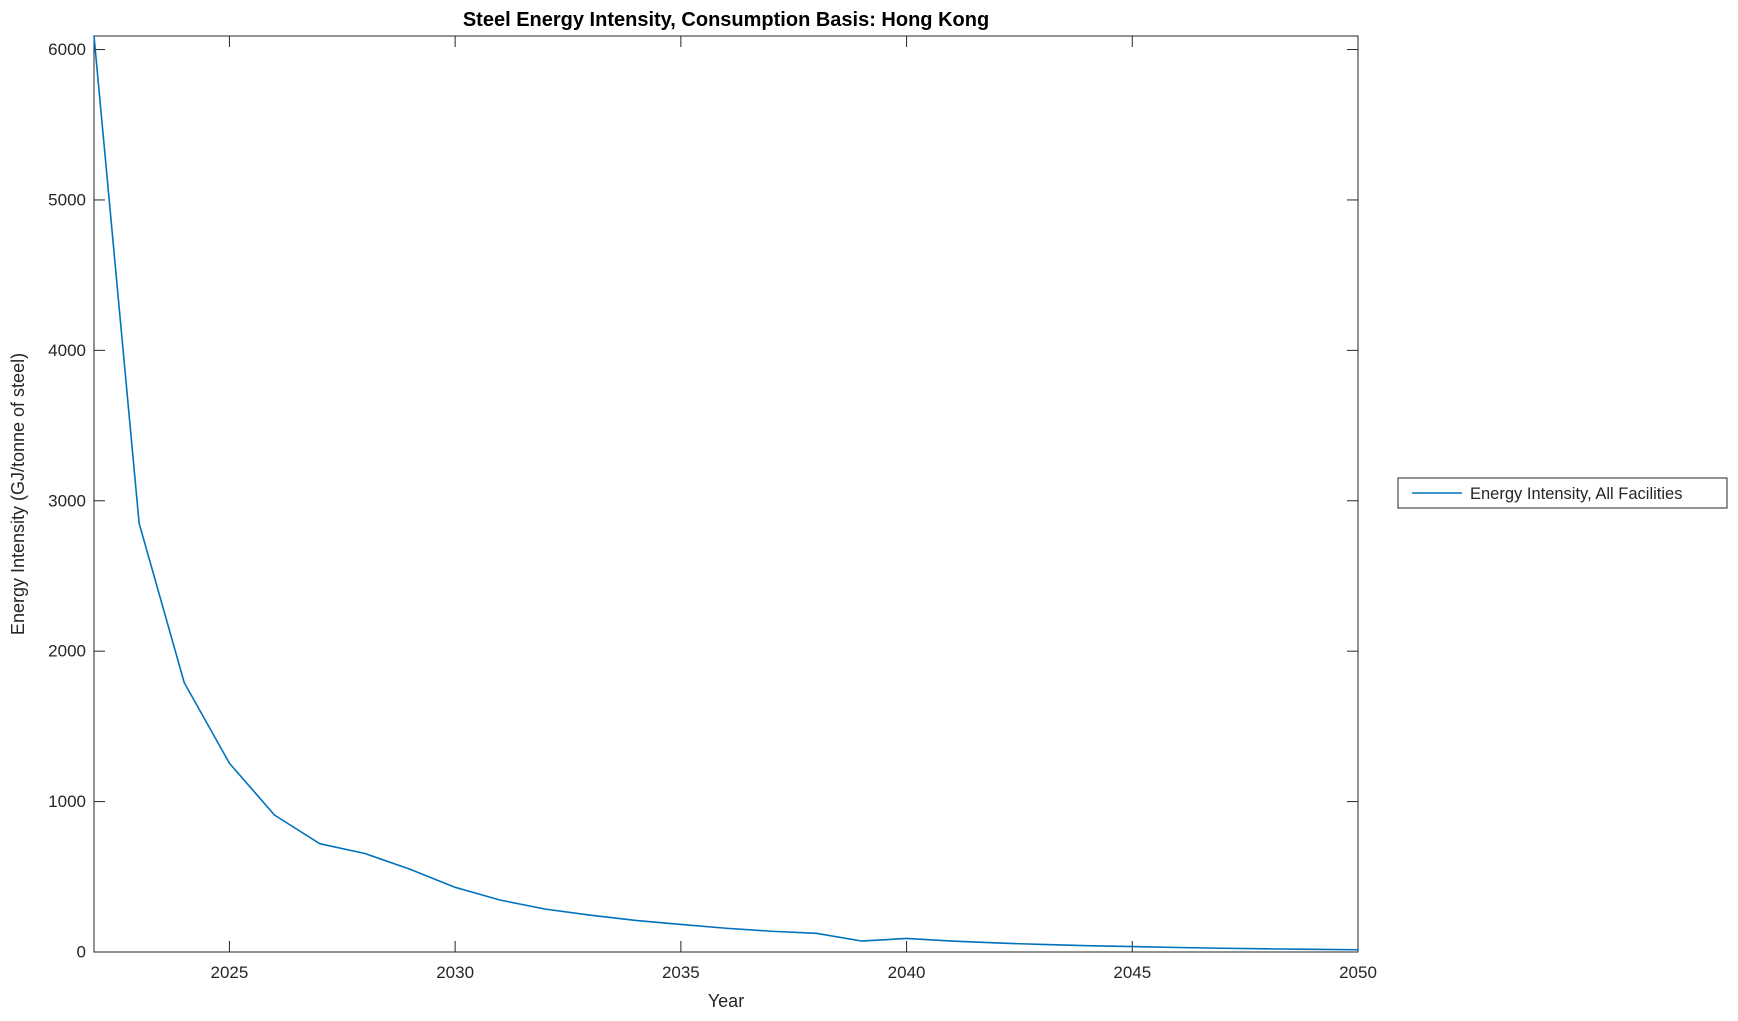 This screenshot has height=1021, width=1738. I want to click on x-tick-label: 2030, so click(455, 972).